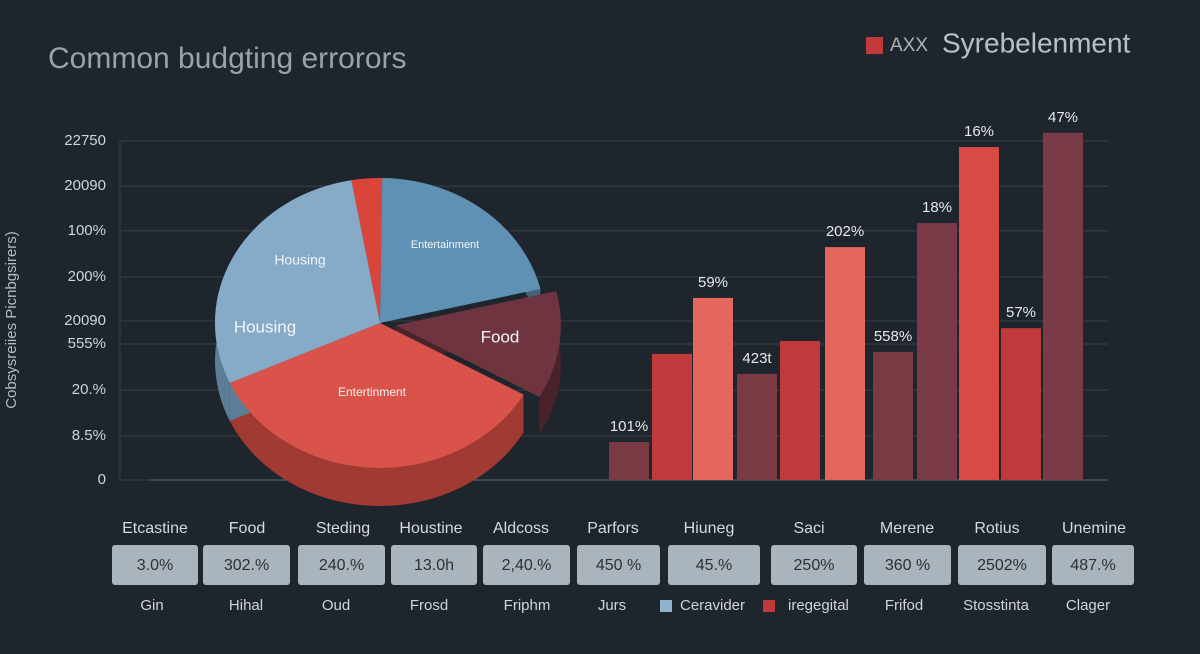 The image size is (1200, 654). What do you see at coordinates (155, 528) in the screenshot?
I see `table-header: Etcastine` at bounding box center [155, 528].